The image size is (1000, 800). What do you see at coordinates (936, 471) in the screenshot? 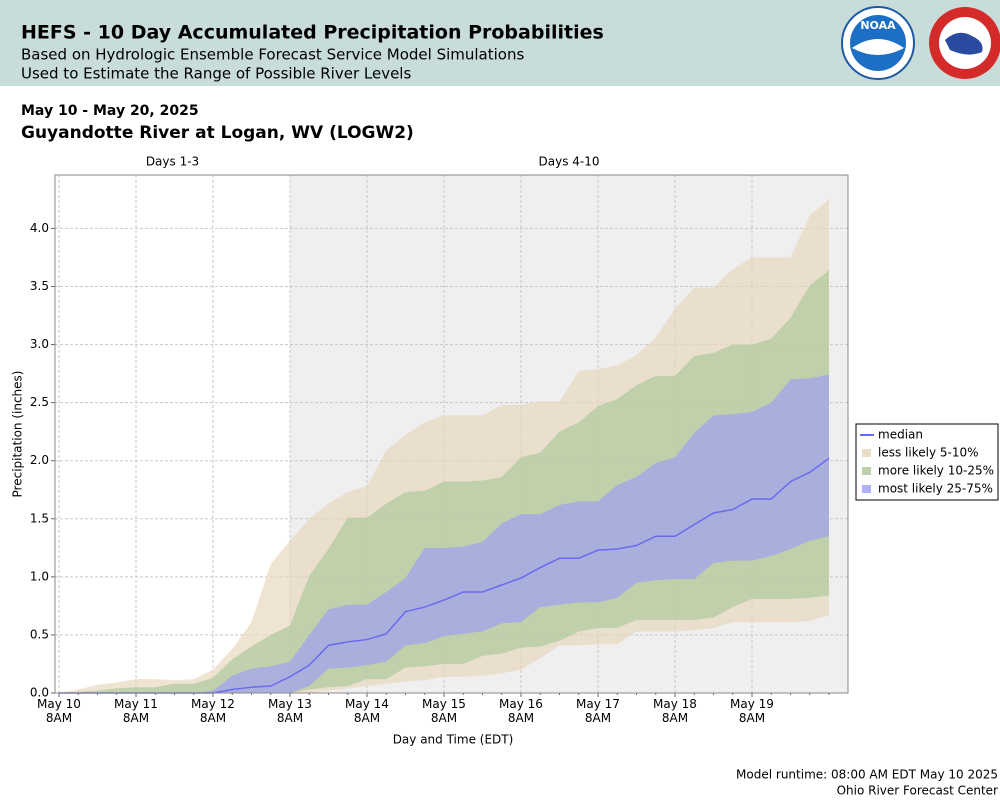
I see `legend-label: more likely 10-25%` at bounding box center [936, 471].